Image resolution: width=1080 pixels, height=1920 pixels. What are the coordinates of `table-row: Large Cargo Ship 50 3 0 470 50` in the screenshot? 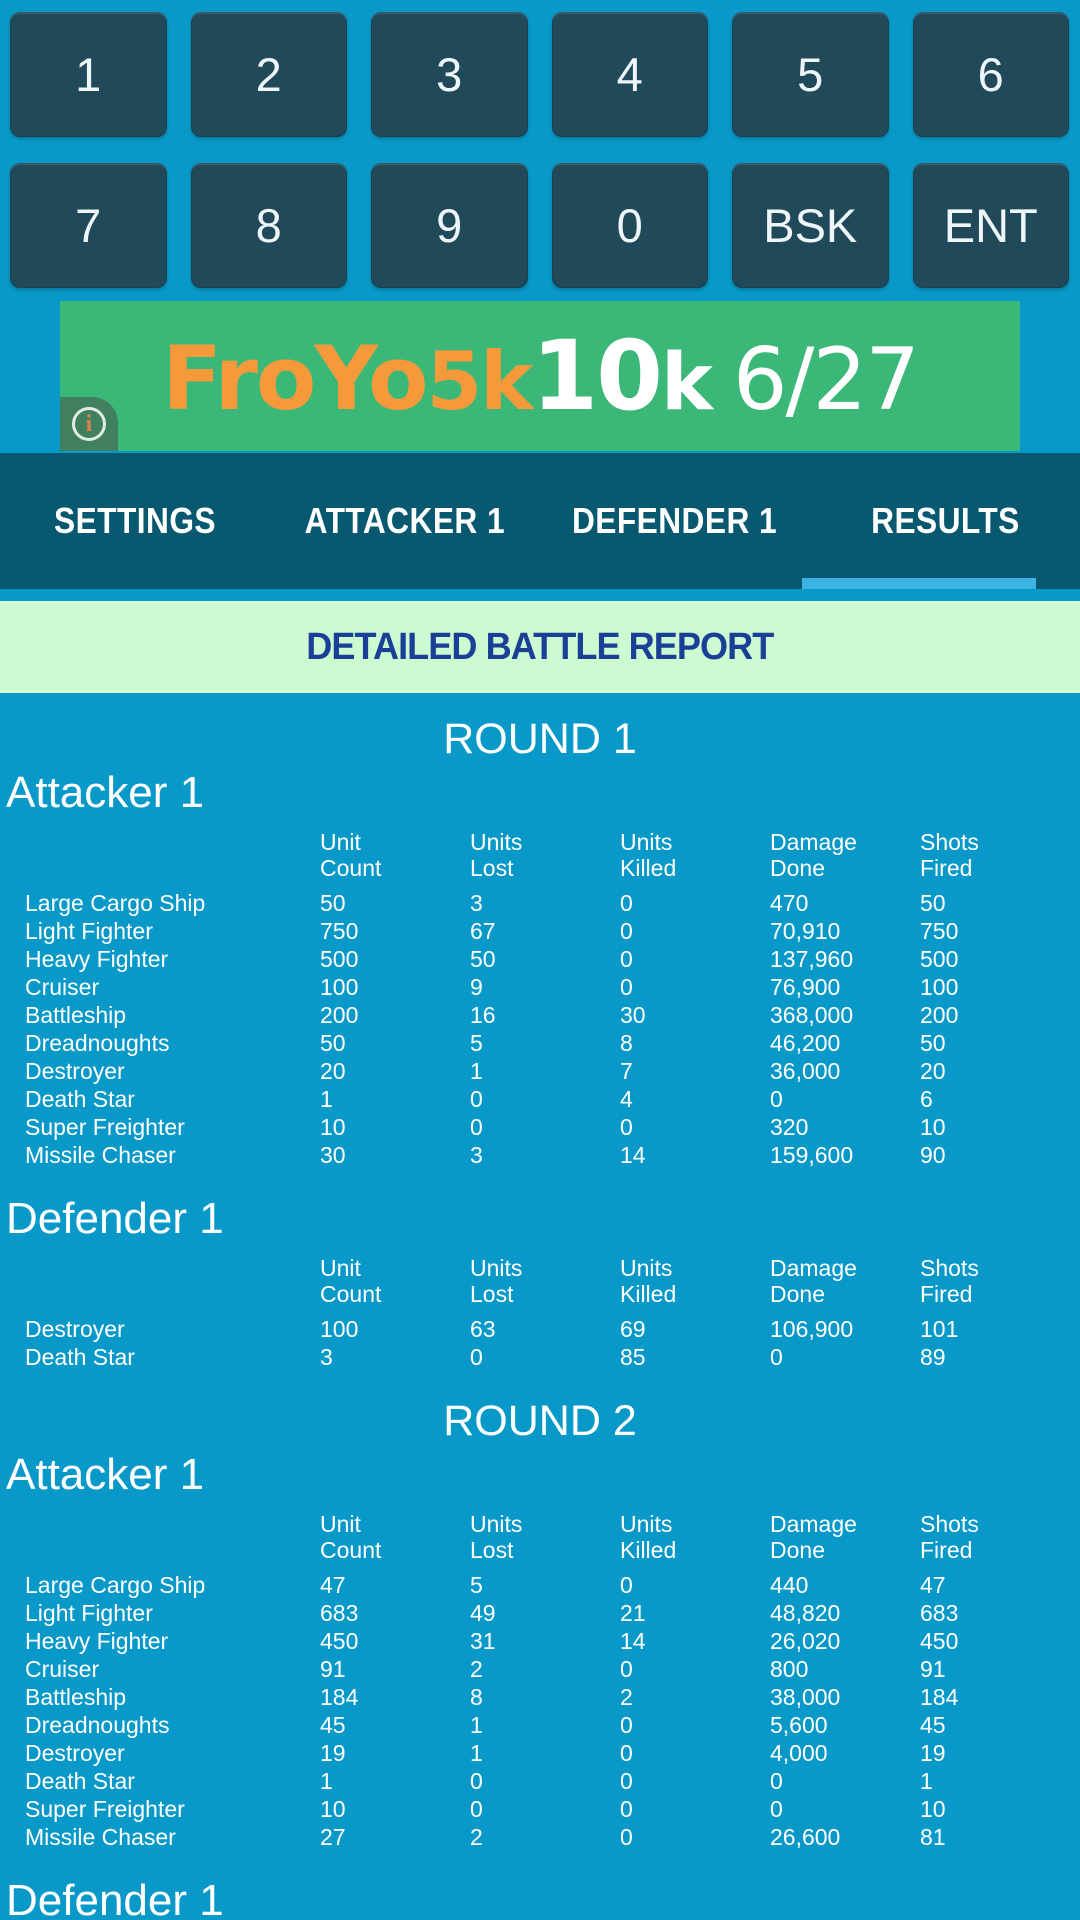 It's located at (540, 903).